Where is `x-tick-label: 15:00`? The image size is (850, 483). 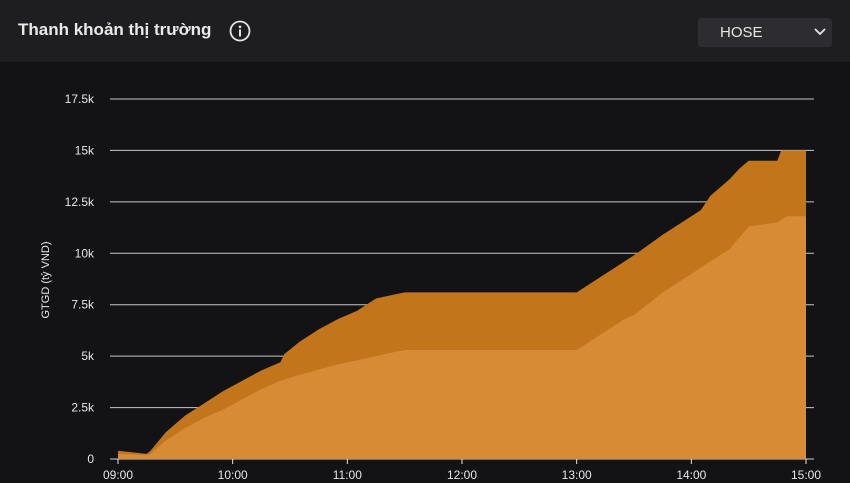
x-tick-label: 15:00 is located at coordinates (806, 475).